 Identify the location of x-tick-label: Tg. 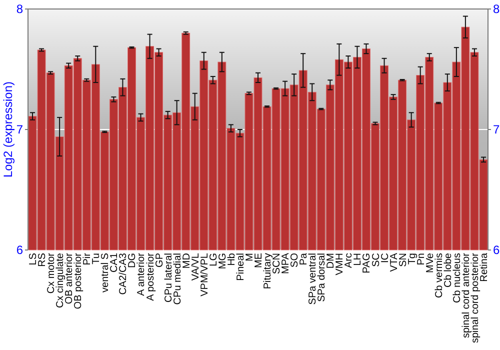
(412, 259).